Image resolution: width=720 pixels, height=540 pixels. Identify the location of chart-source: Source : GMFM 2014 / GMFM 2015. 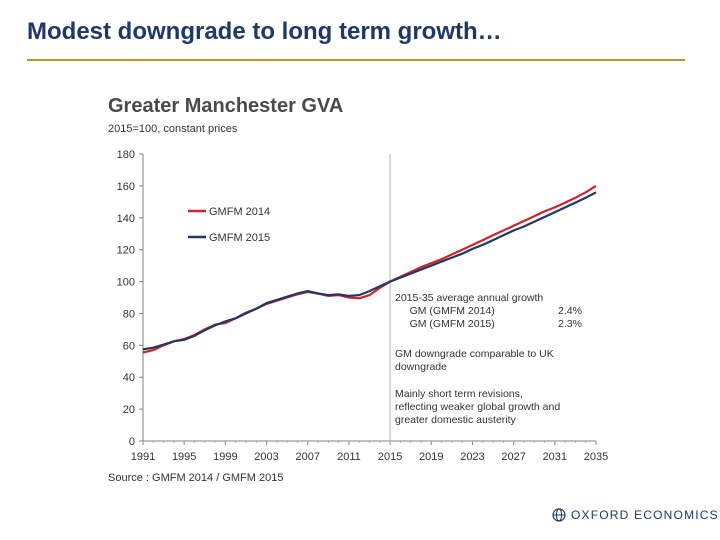
(196, 478).